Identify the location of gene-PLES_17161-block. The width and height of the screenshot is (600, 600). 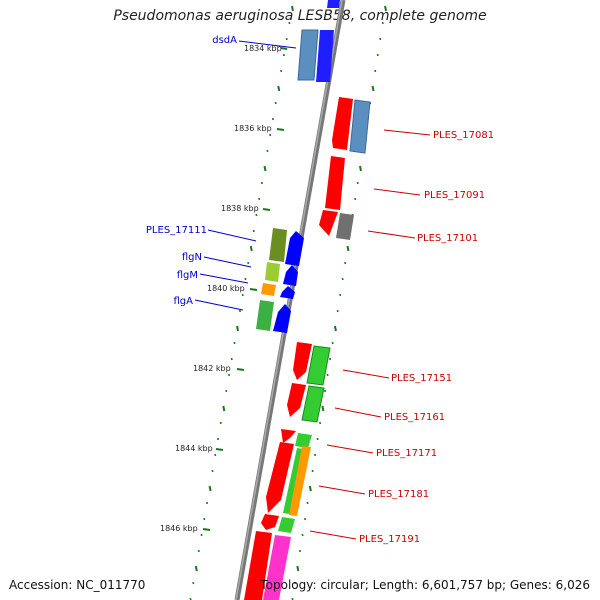
(313, 404).